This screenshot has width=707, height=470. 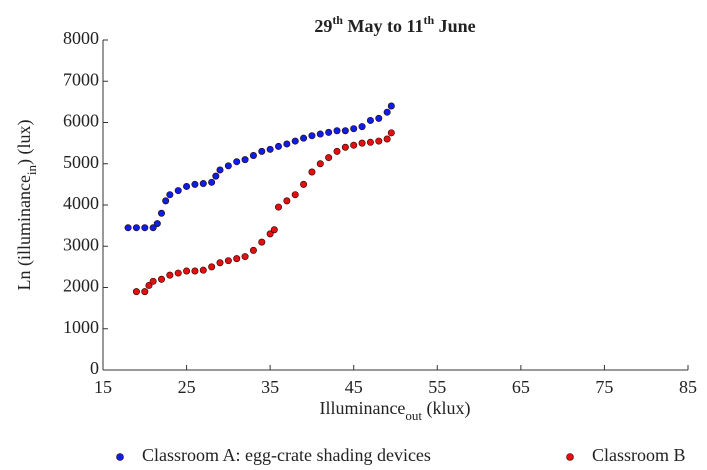 I want to click on legend-label: Classroom B, so click(x=639, y=455).